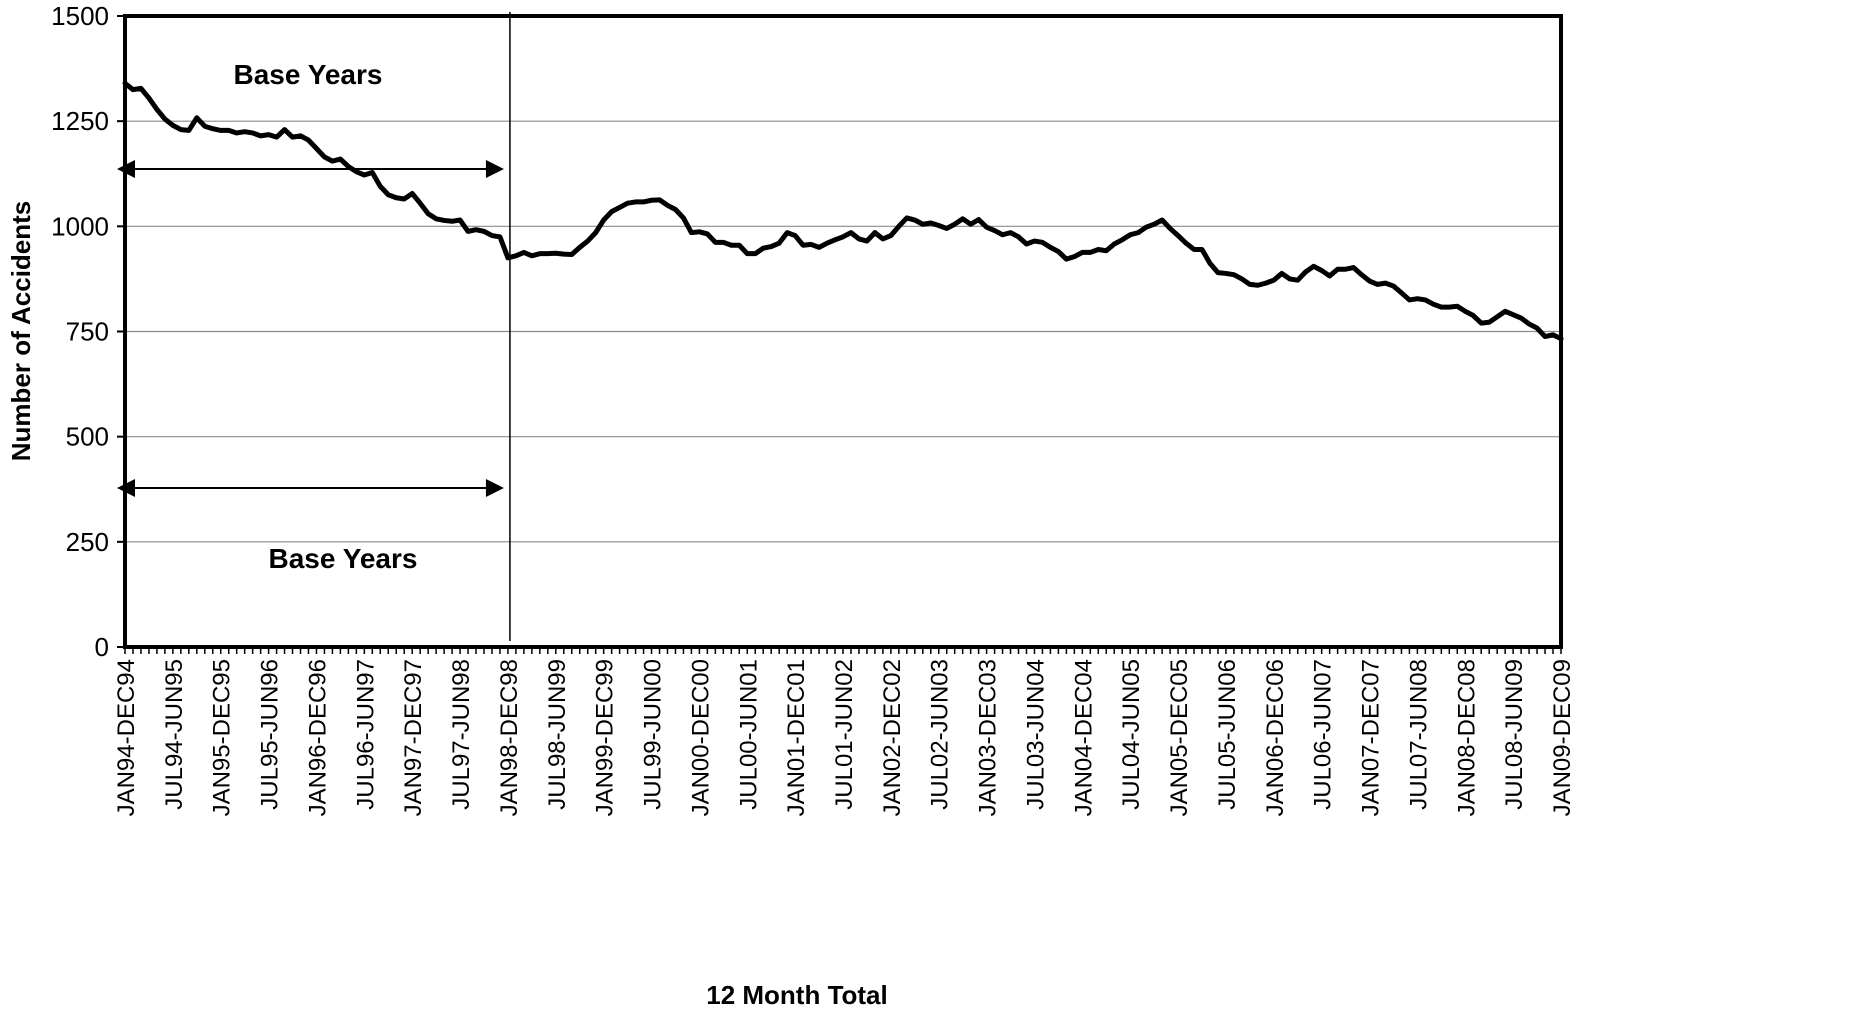 The image size is (1854, 1016). What do you see at coordinates (1227, 734) in the screenshot?
I see `x-tick-label: JUL05-JUN06` at bounding box center [1227, 734].